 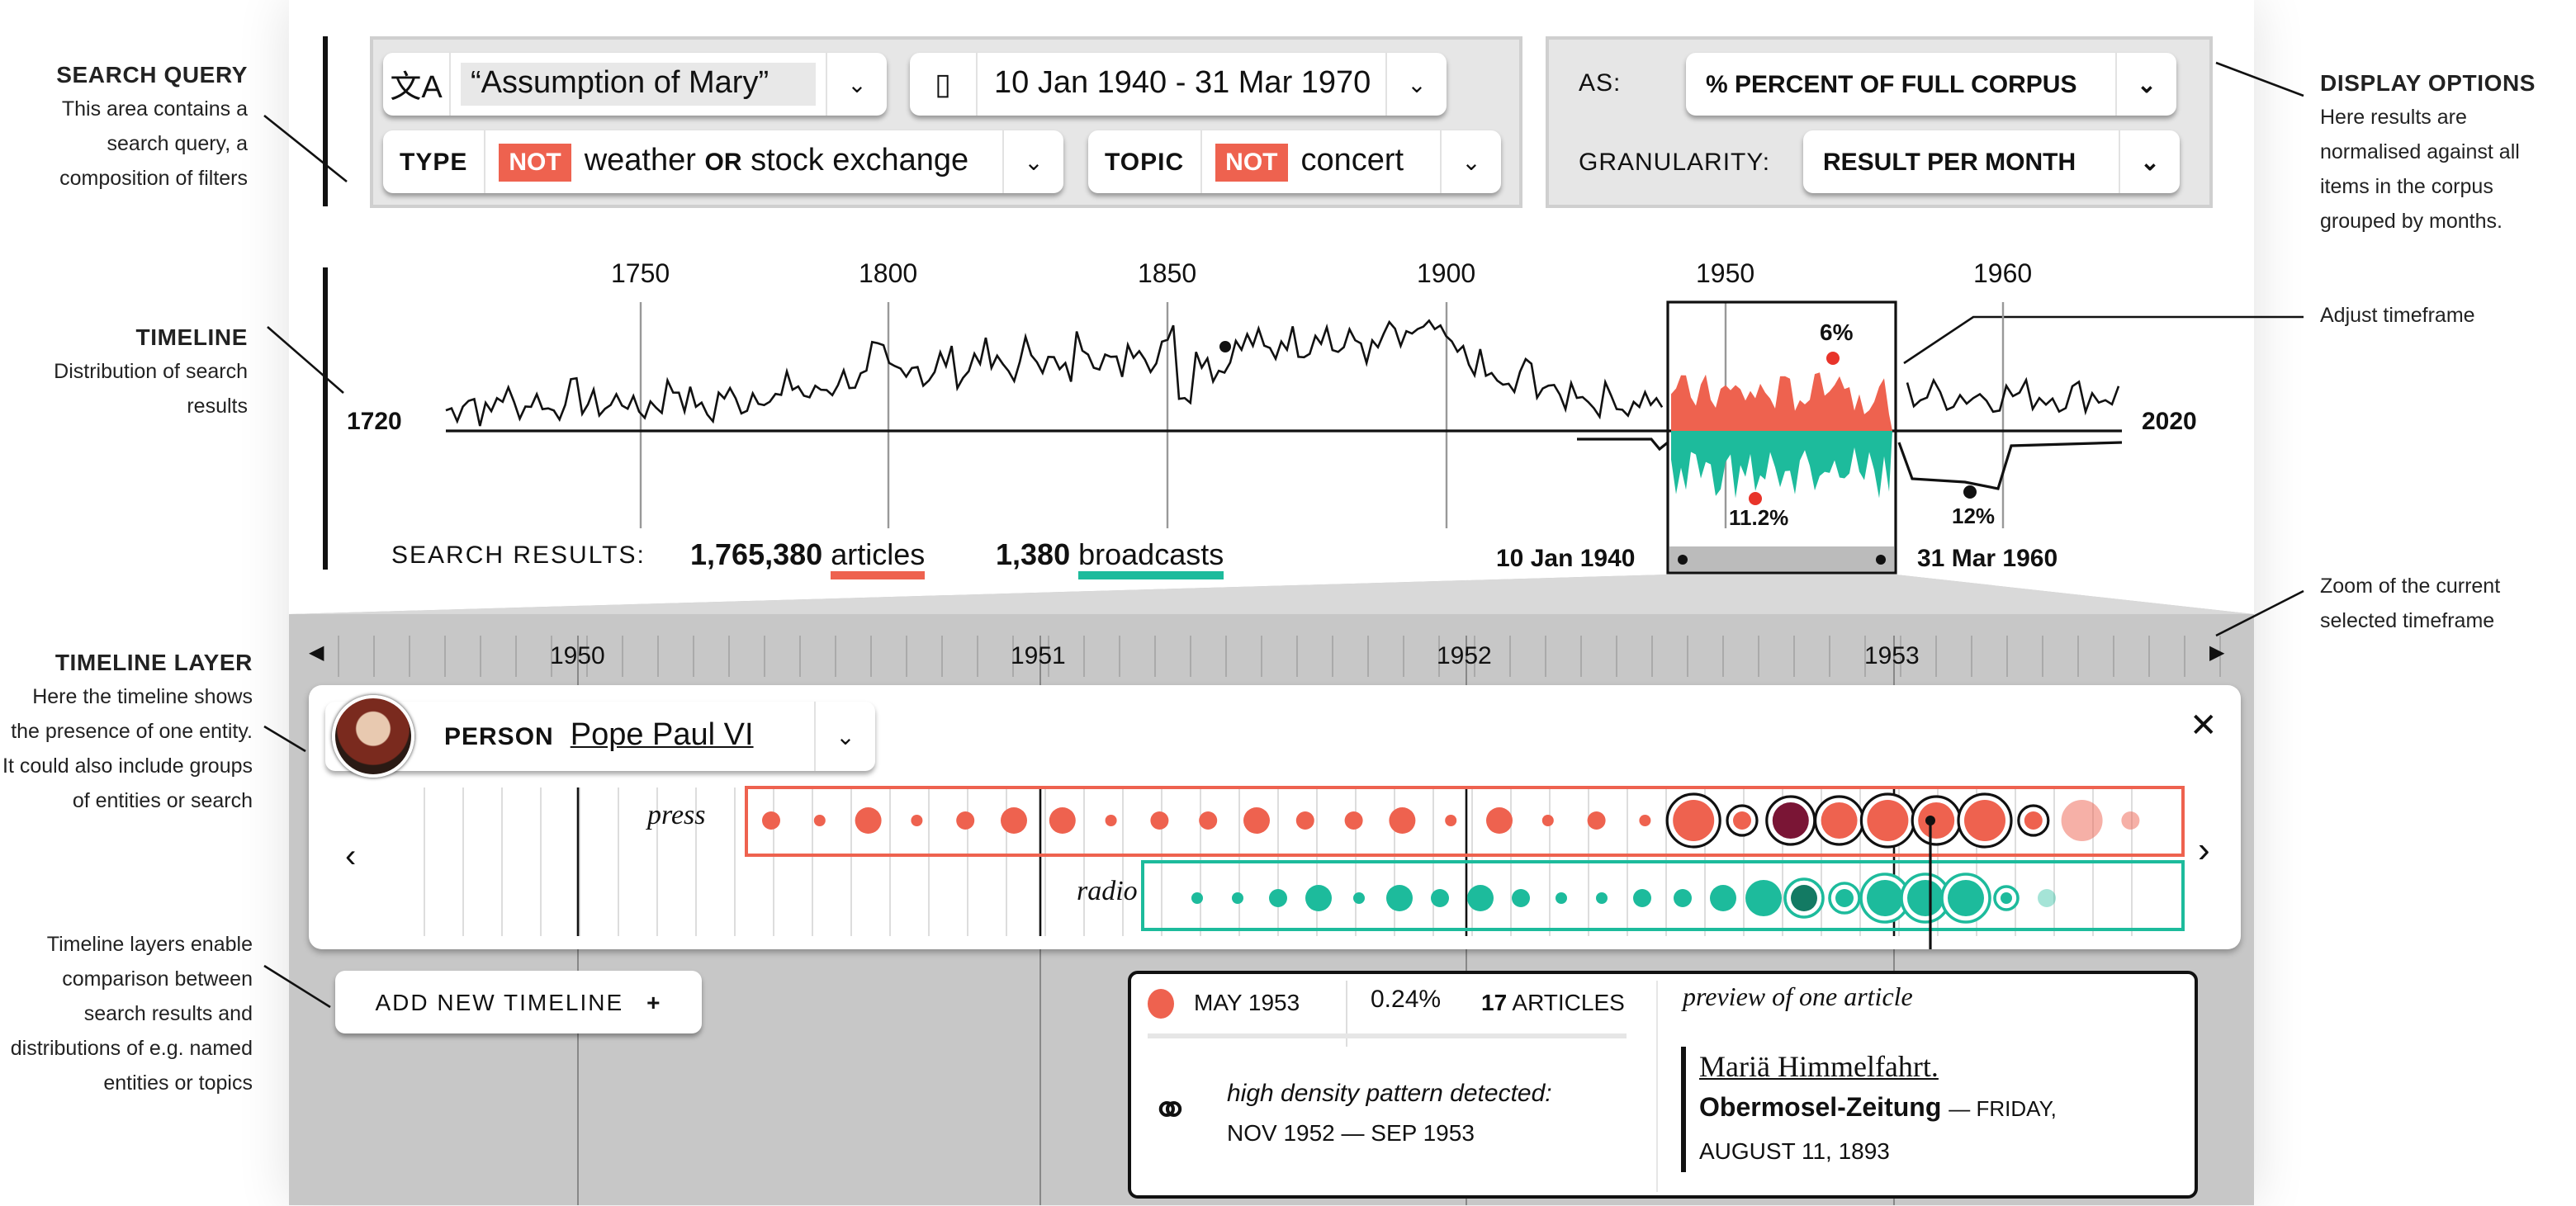 What do you see at coordinates (654, 1002) in the screenshot?
I see `plus-icon: +` at bounding box center [654, 1002].